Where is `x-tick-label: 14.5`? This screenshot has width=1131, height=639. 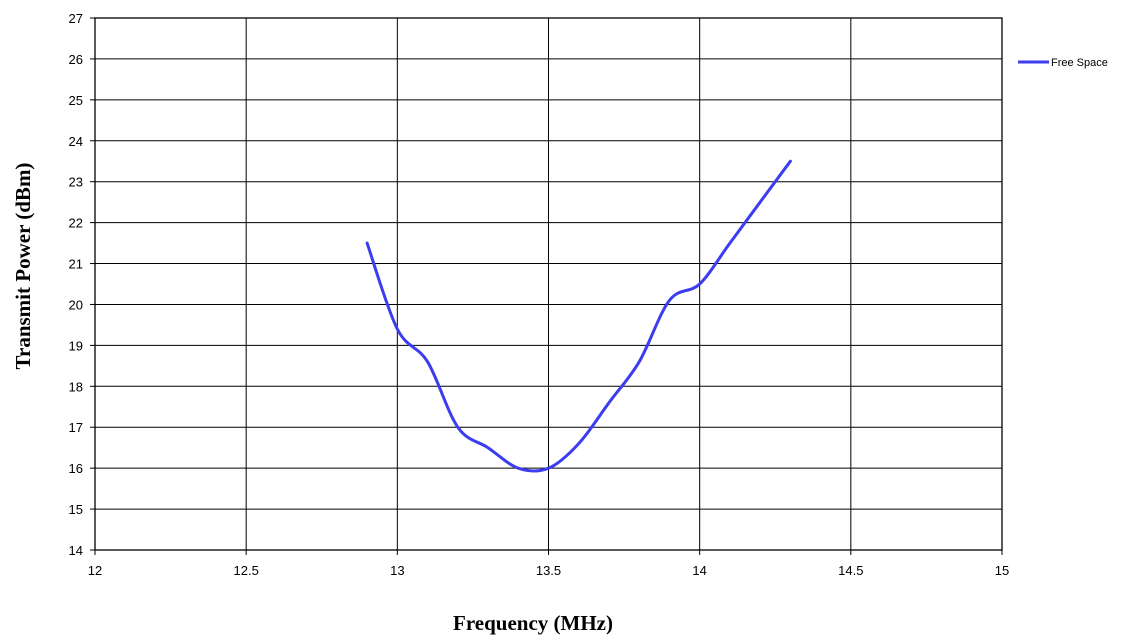
x-tick-label: 14.5 is located at coordinates (850, 570).